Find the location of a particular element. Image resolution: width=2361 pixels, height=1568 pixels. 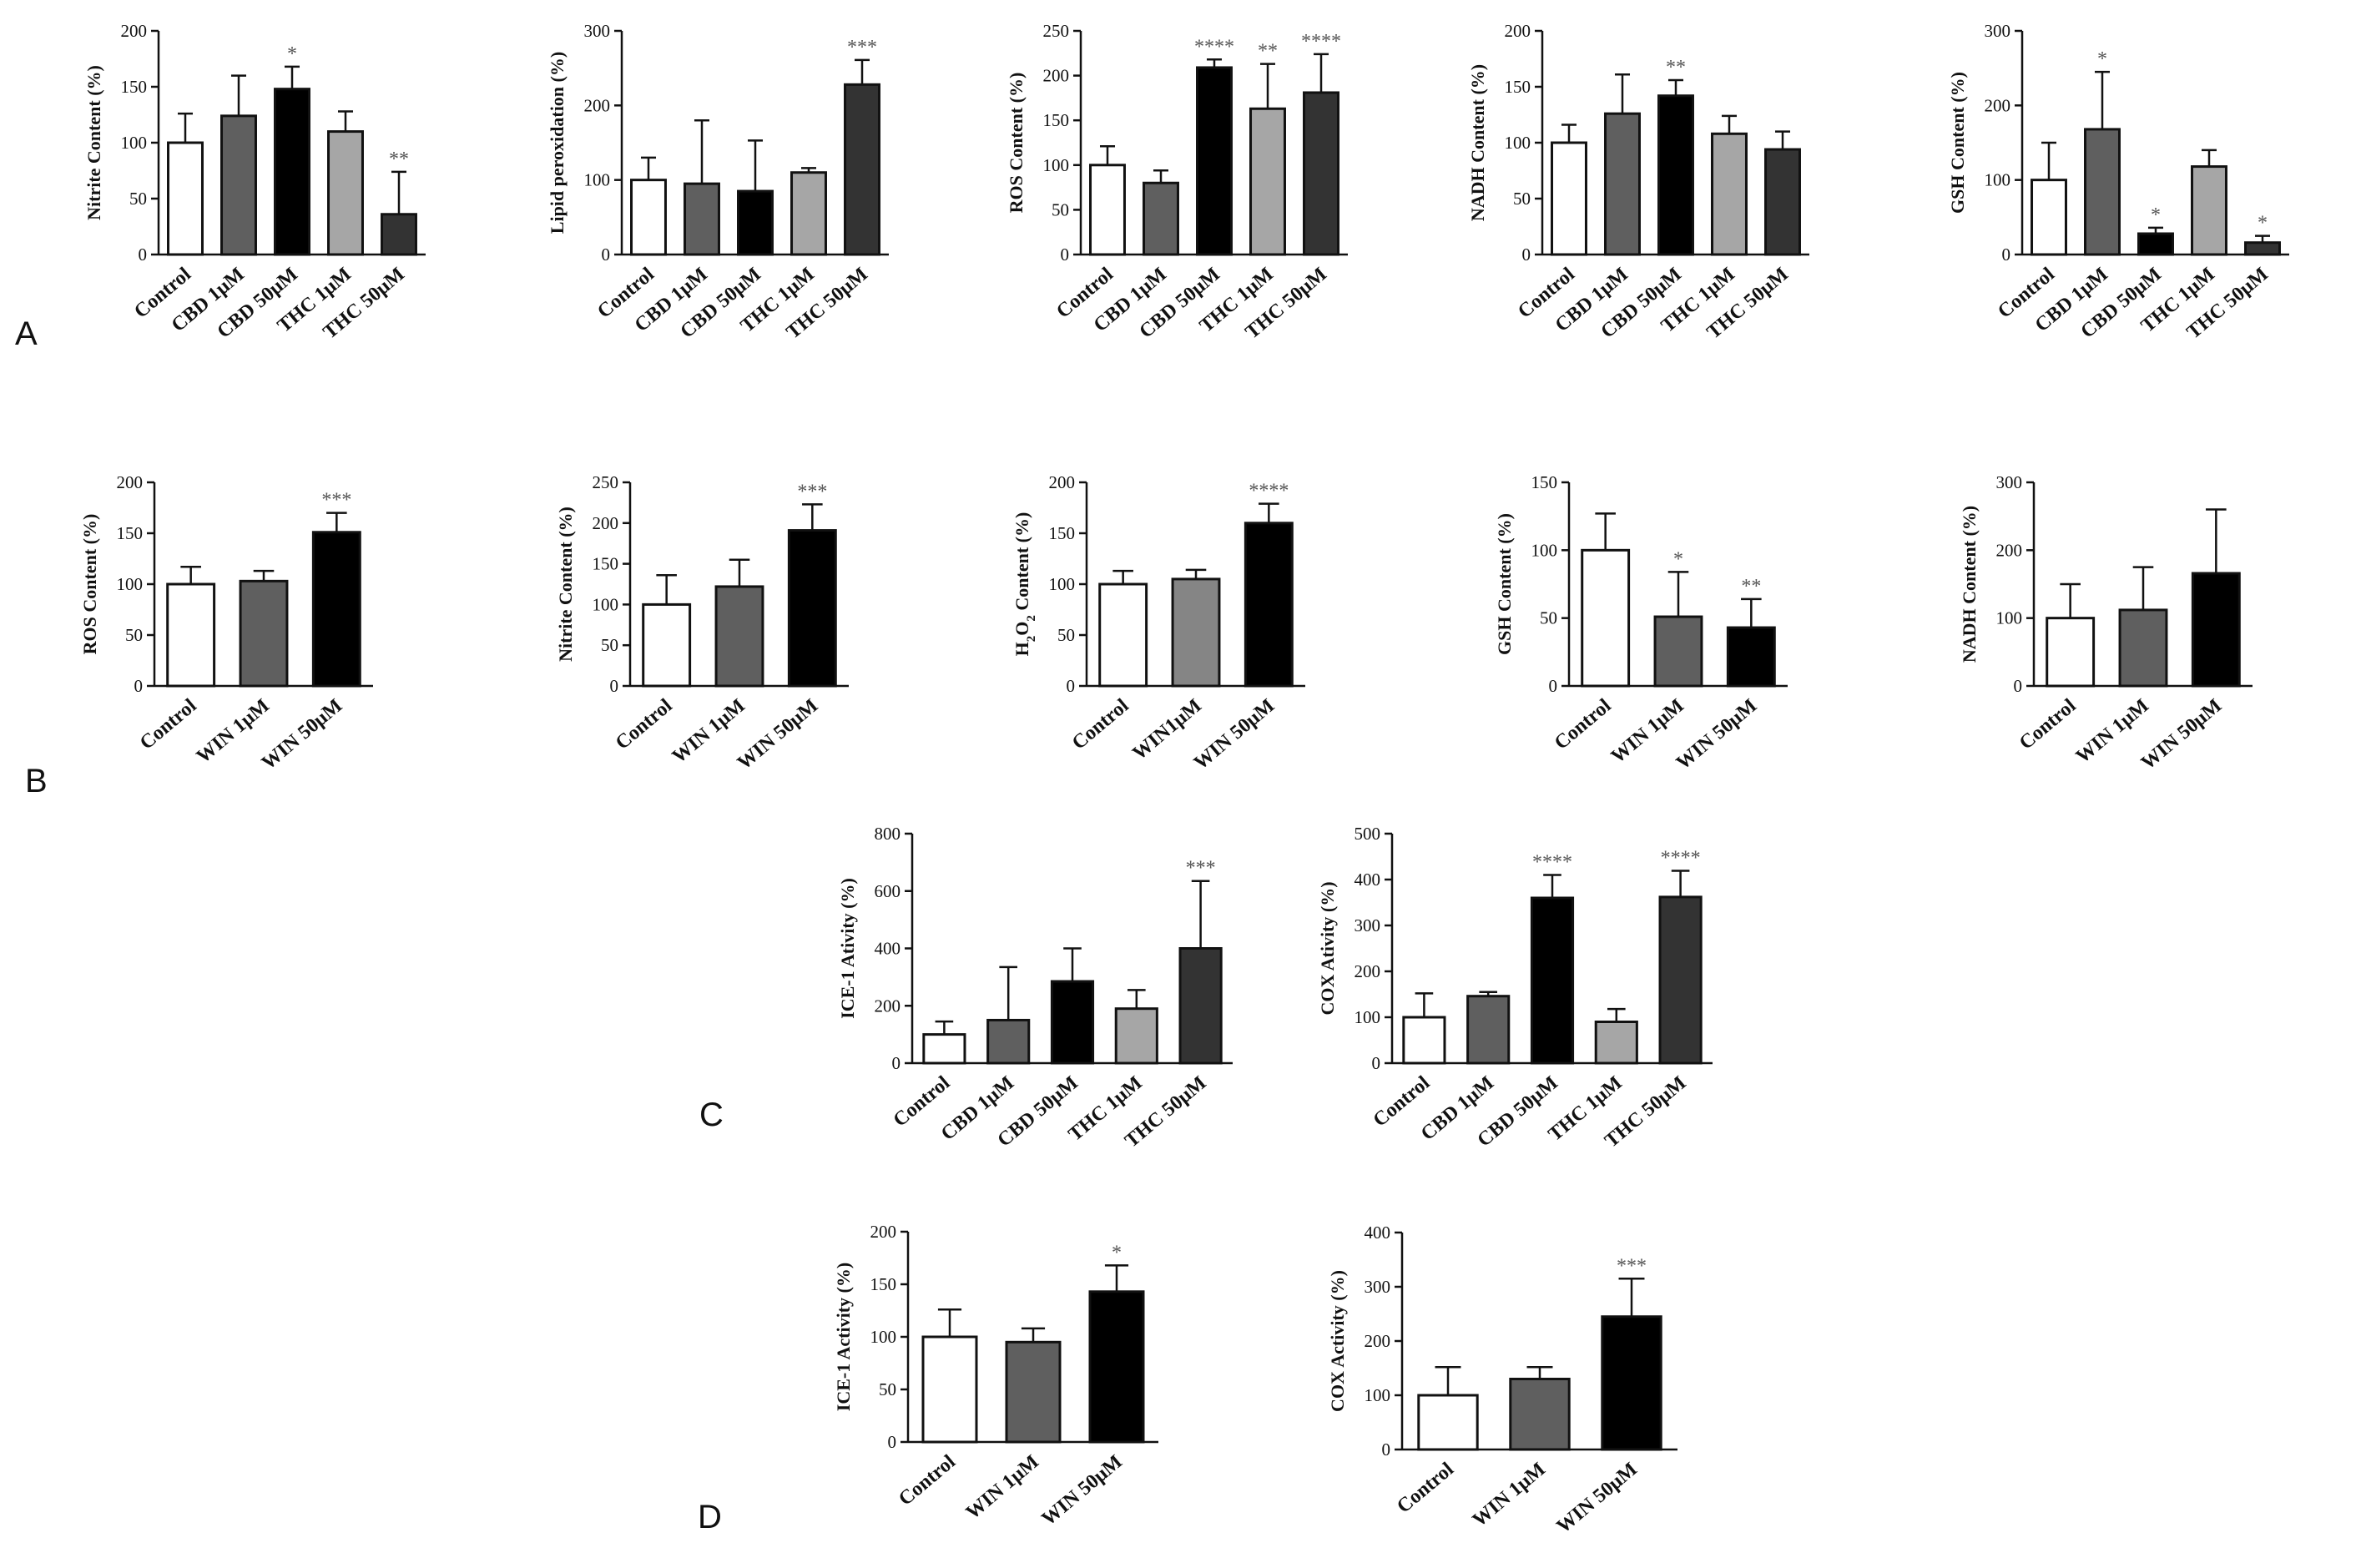

y-axis-label: ROS Content (%) is located at coordinates (1016, 143).